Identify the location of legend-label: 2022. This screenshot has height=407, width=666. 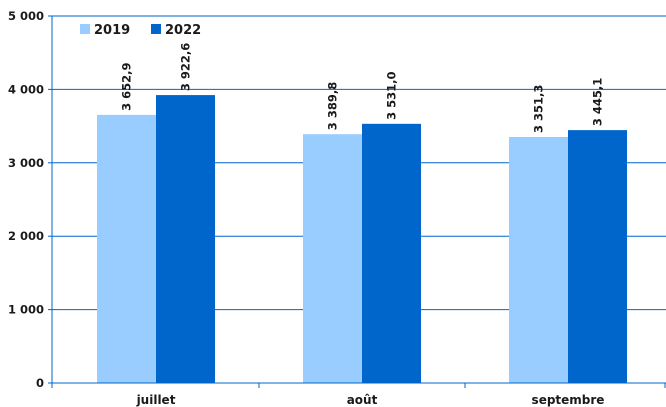
(183, 30).